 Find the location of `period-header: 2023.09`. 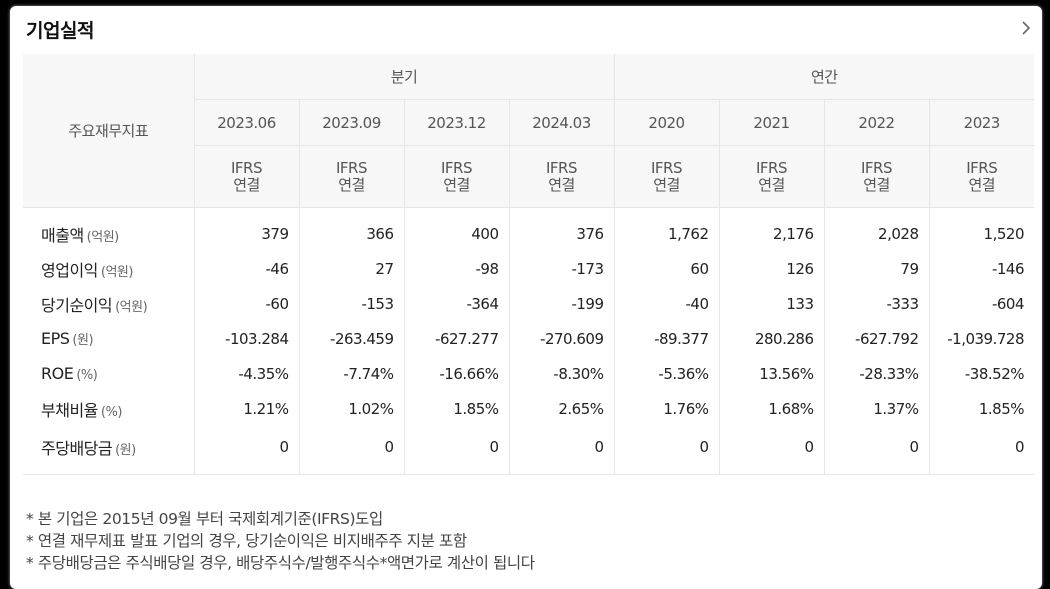

period-header: 2023.09 is located at coordinates (351, 122).